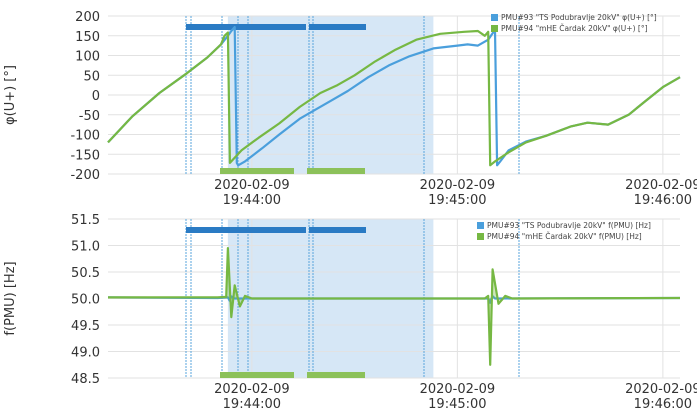 The width and height of the screenshot is (697, 409). I want to click on y-tick-label: 48.5, so click(85, 379).